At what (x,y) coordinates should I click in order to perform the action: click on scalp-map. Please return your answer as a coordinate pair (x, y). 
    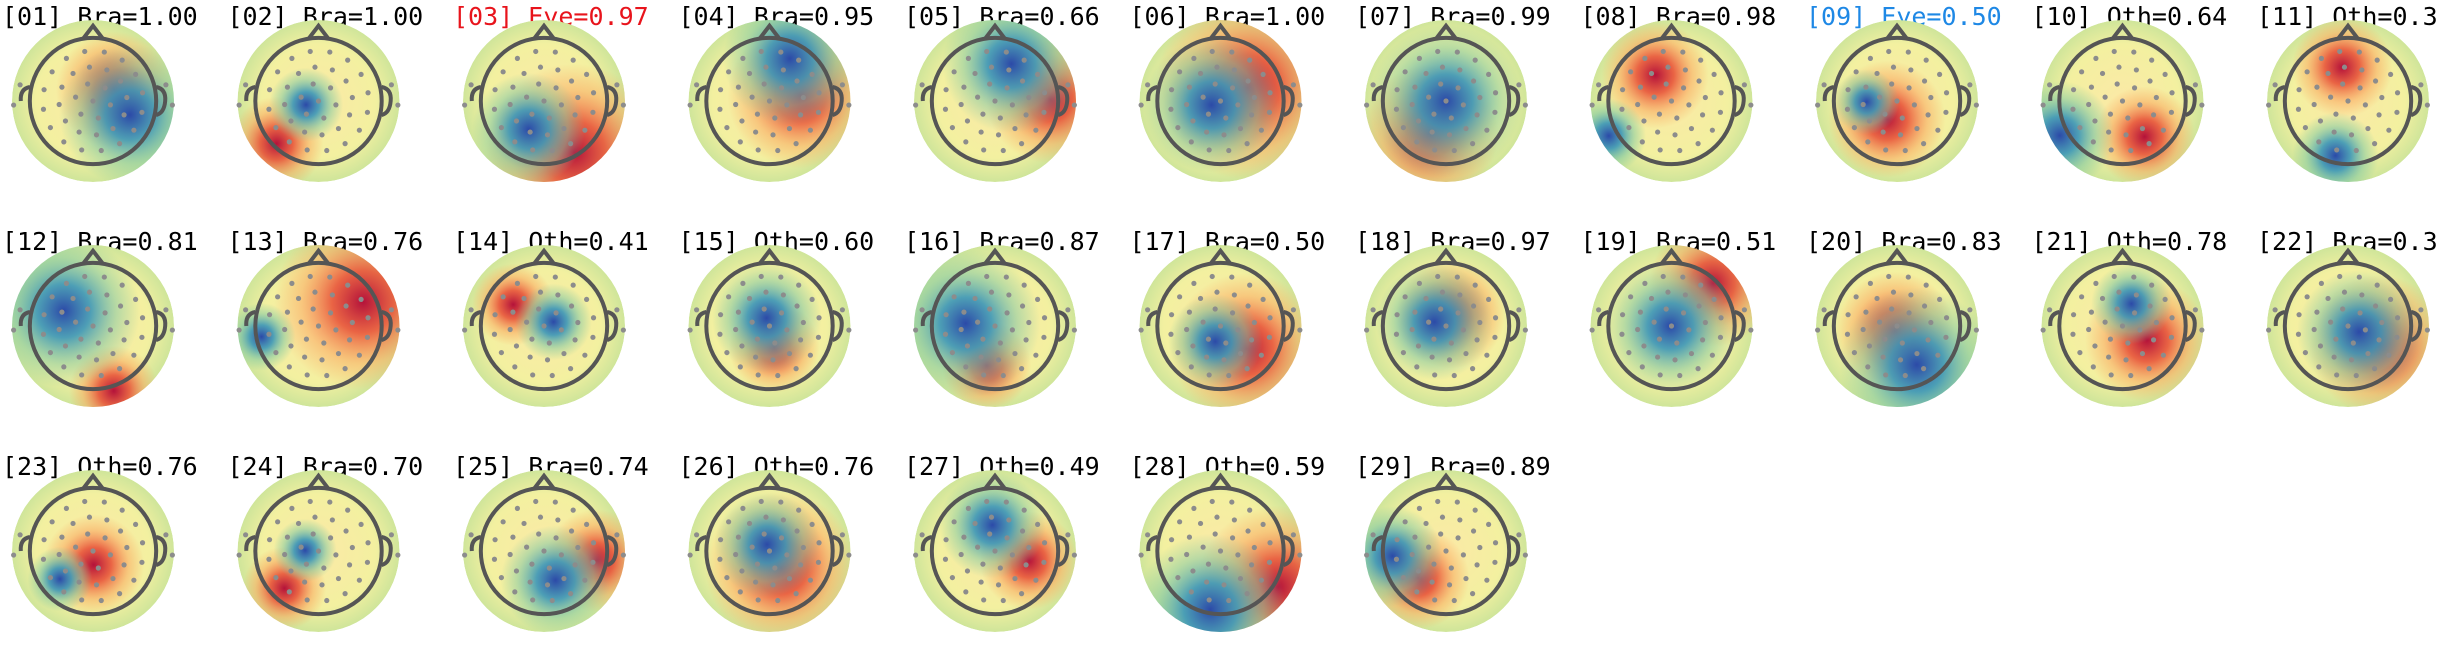
    Looking at the image, I should click on (769, 326).